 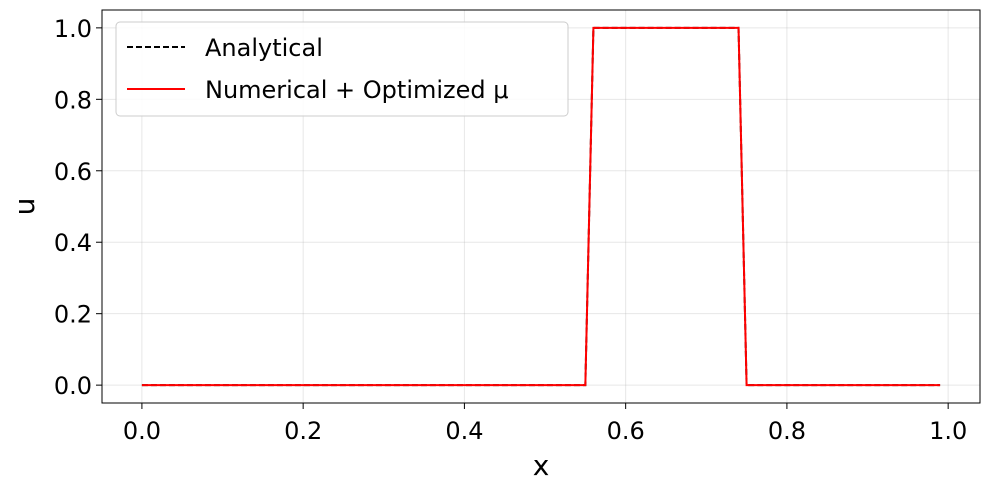 I want to click on y-tick-label: 0.0, so click(x=73, y=386).